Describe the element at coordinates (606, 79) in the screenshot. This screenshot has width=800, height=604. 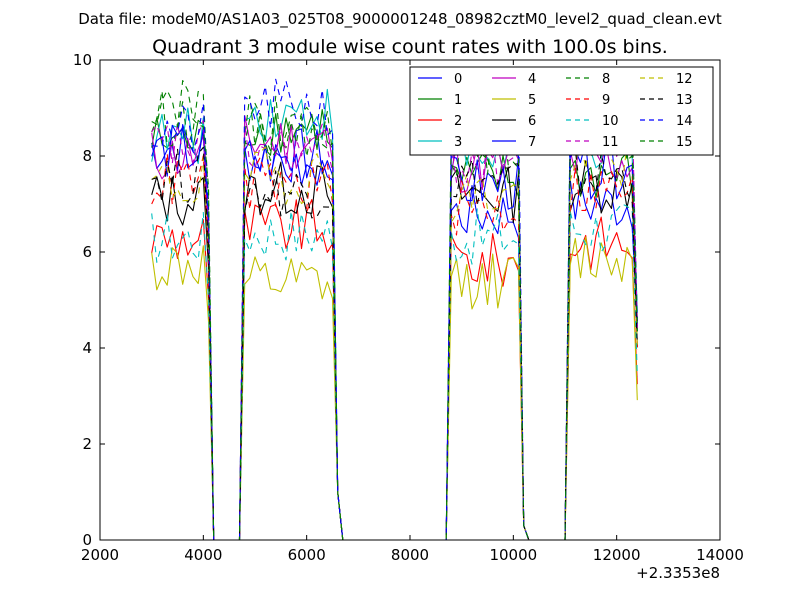
I see `legend-label-8: 8` at that location.